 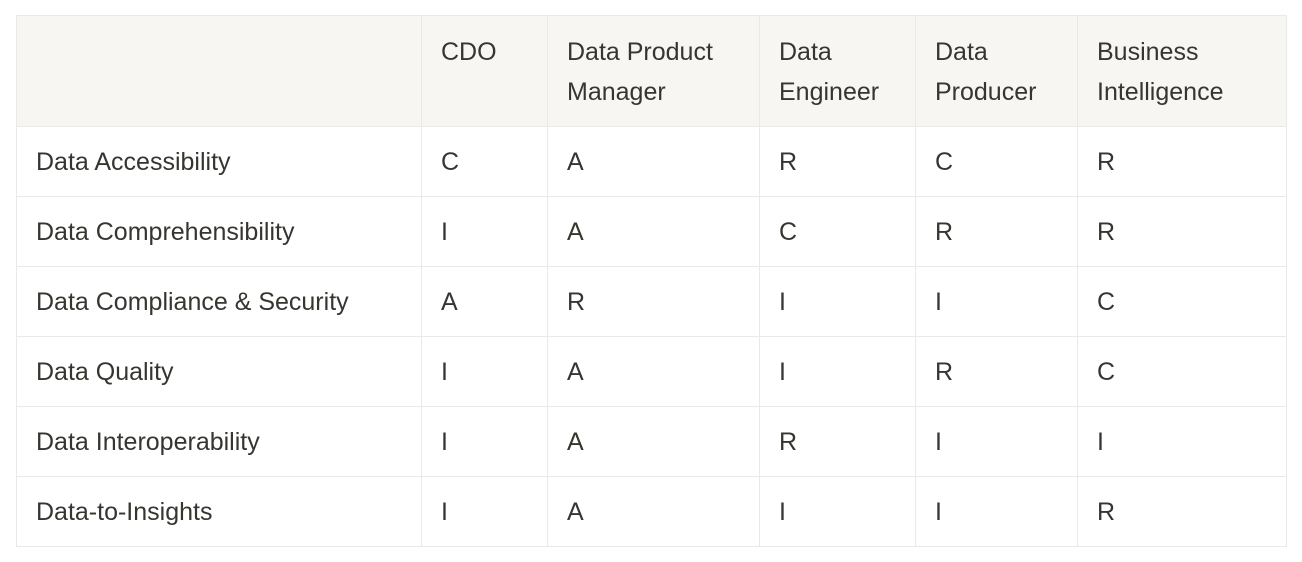 What do you see at coordinates (837, 71) in the screenshot?
I see `header-cell: Data Engineer` at bounding box center [837, 71].